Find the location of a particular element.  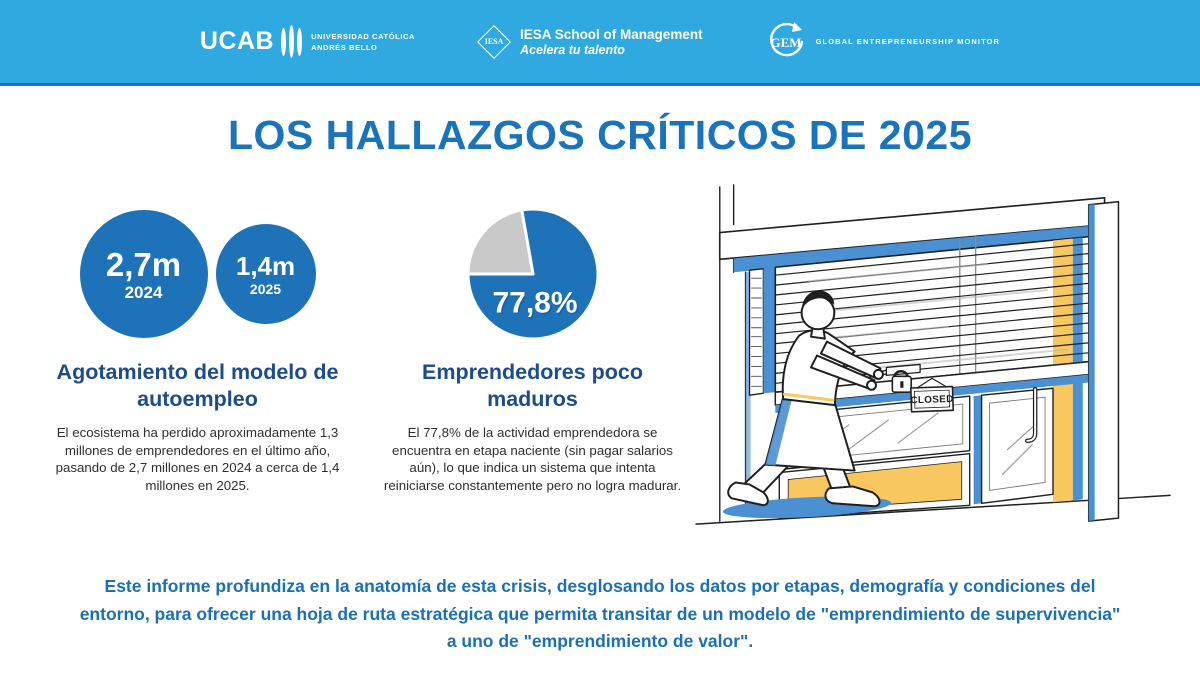

circle-2025: 1,4m 2025 is located at coordinates (265, 274).